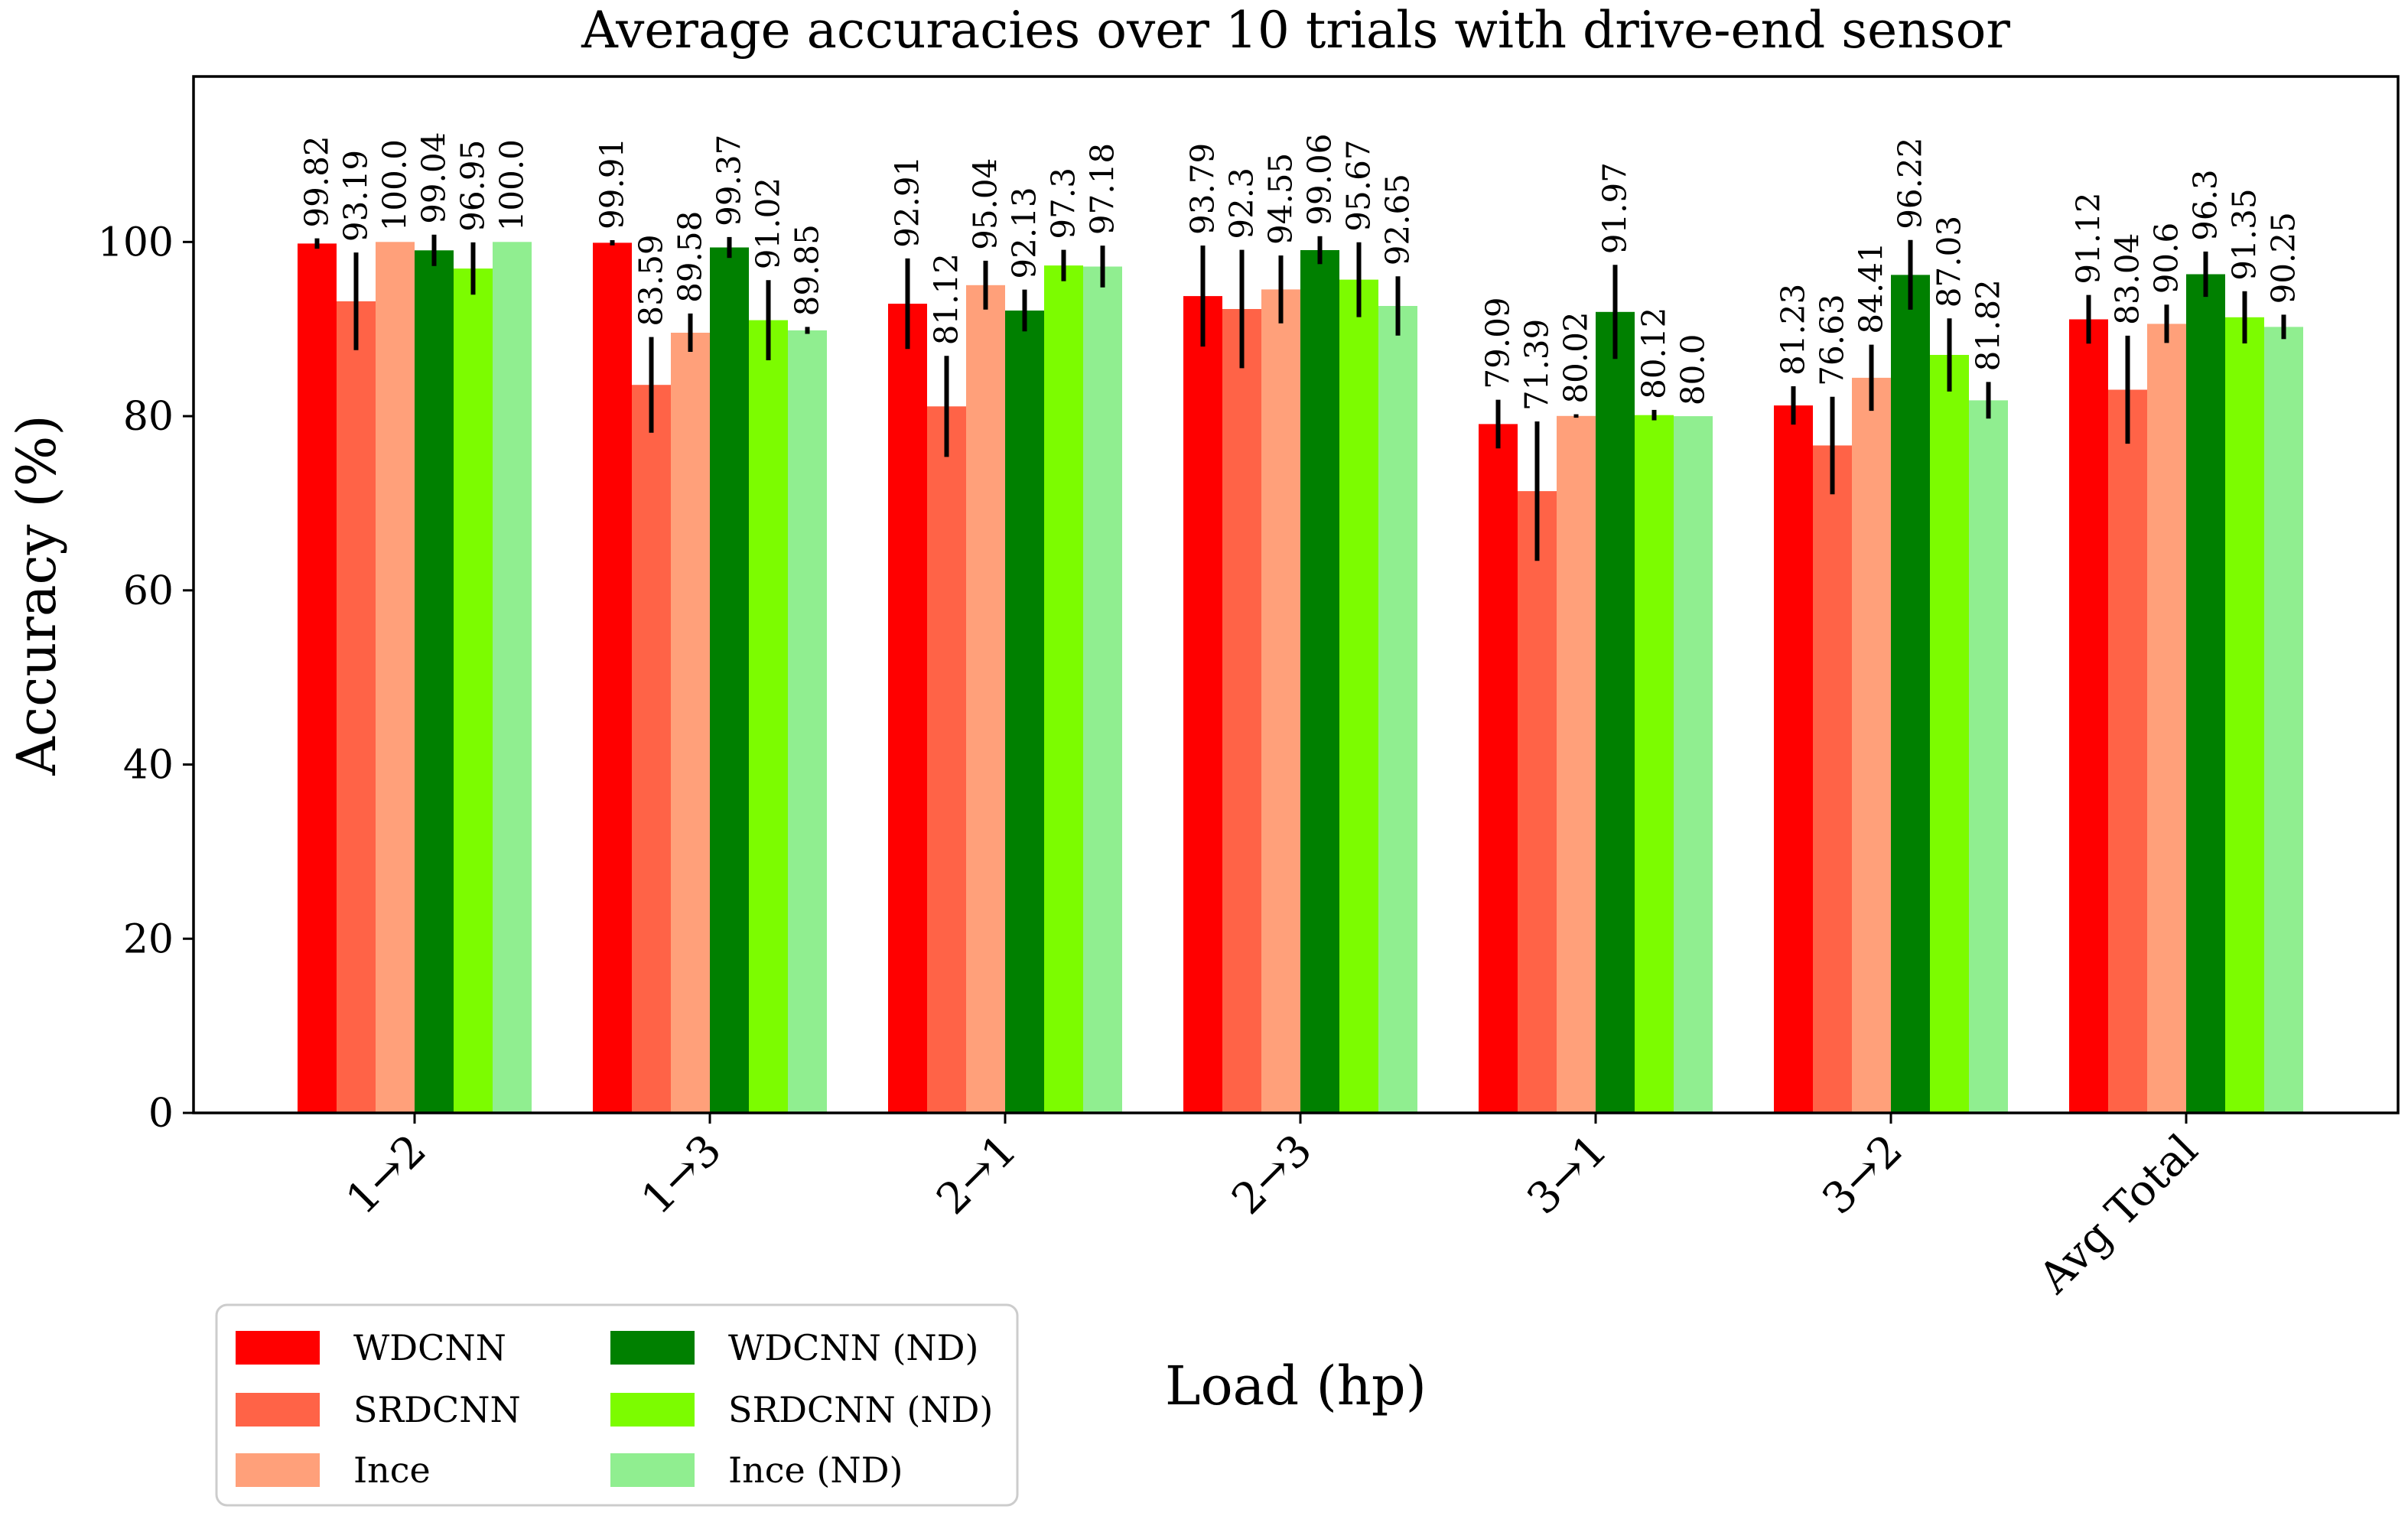 This screenshot has width=2408, height=1529. Describe the element at coordinates (1102, 189) in the screenshot. I see `bar-value-label: 97.18` at that location.